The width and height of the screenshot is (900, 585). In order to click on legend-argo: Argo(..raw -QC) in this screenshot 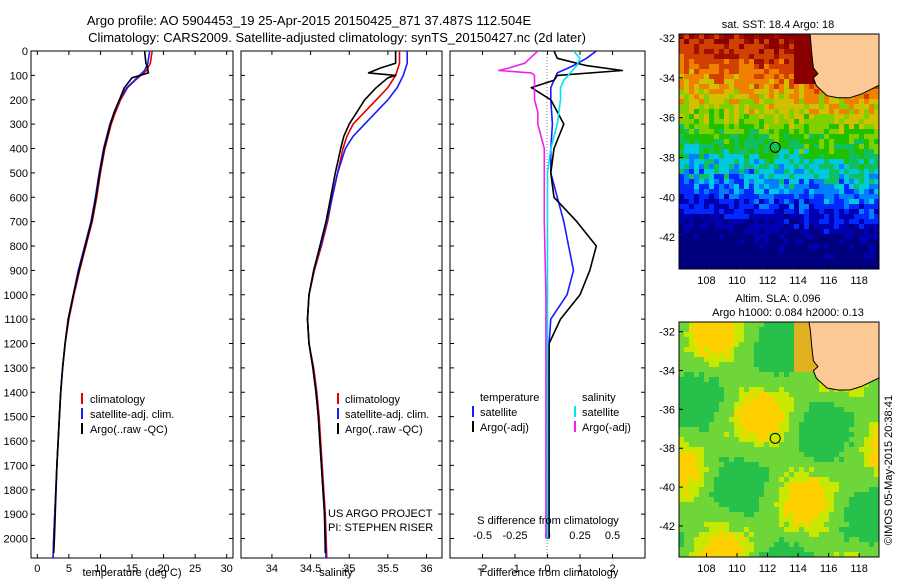, I will do `click(129, 430)`.